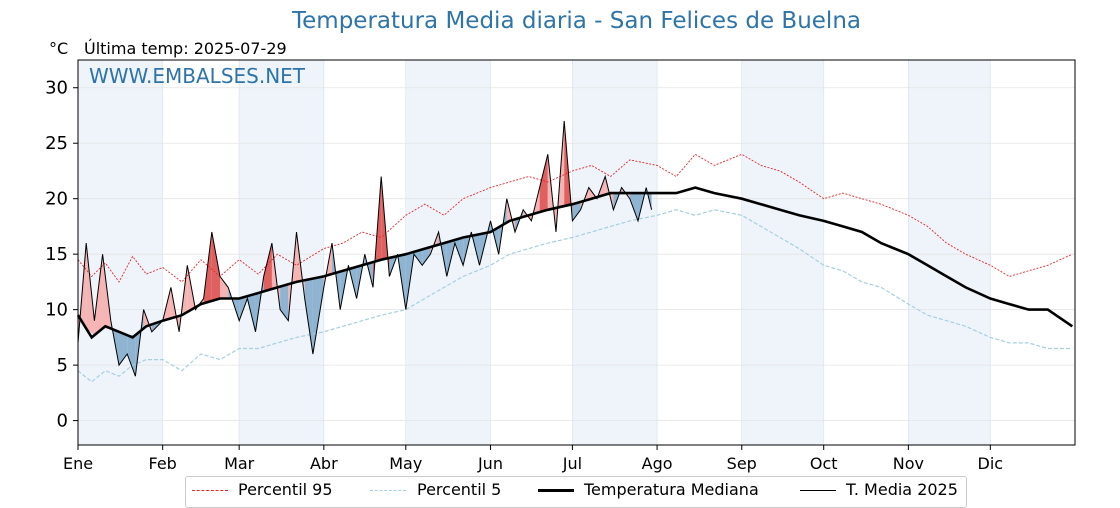 Image resolution: width=1120 pixels, height=508 pixels. What do you see at coordinates (324, 463) in the screenshot?
I see `x-tick-label: Abr` at bounding box center [324, 463].